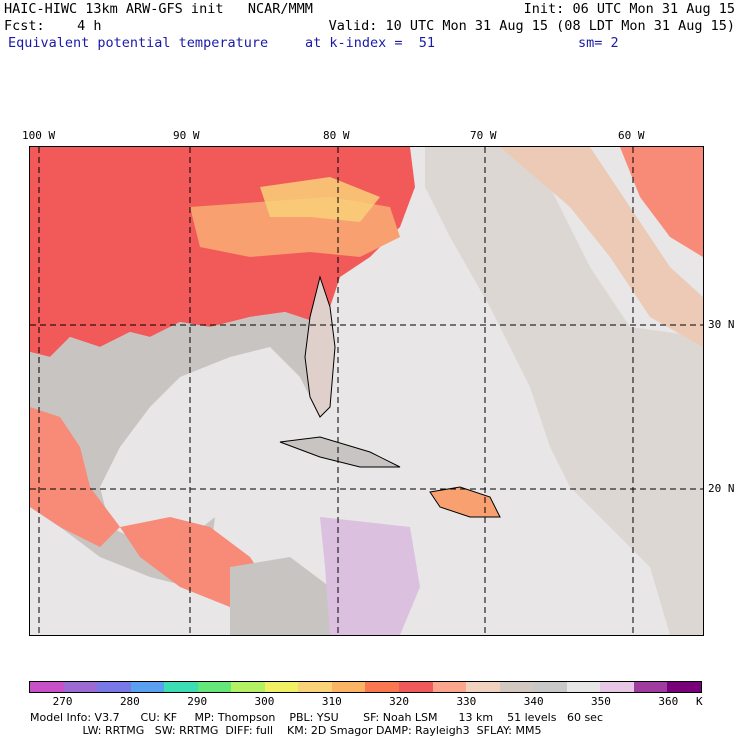 The image size is (740, 740). What do you see at coordinates (39, 135) in the screenshot?
I see `lon-label-100w: 100 W` at bounding box center [39, 135].